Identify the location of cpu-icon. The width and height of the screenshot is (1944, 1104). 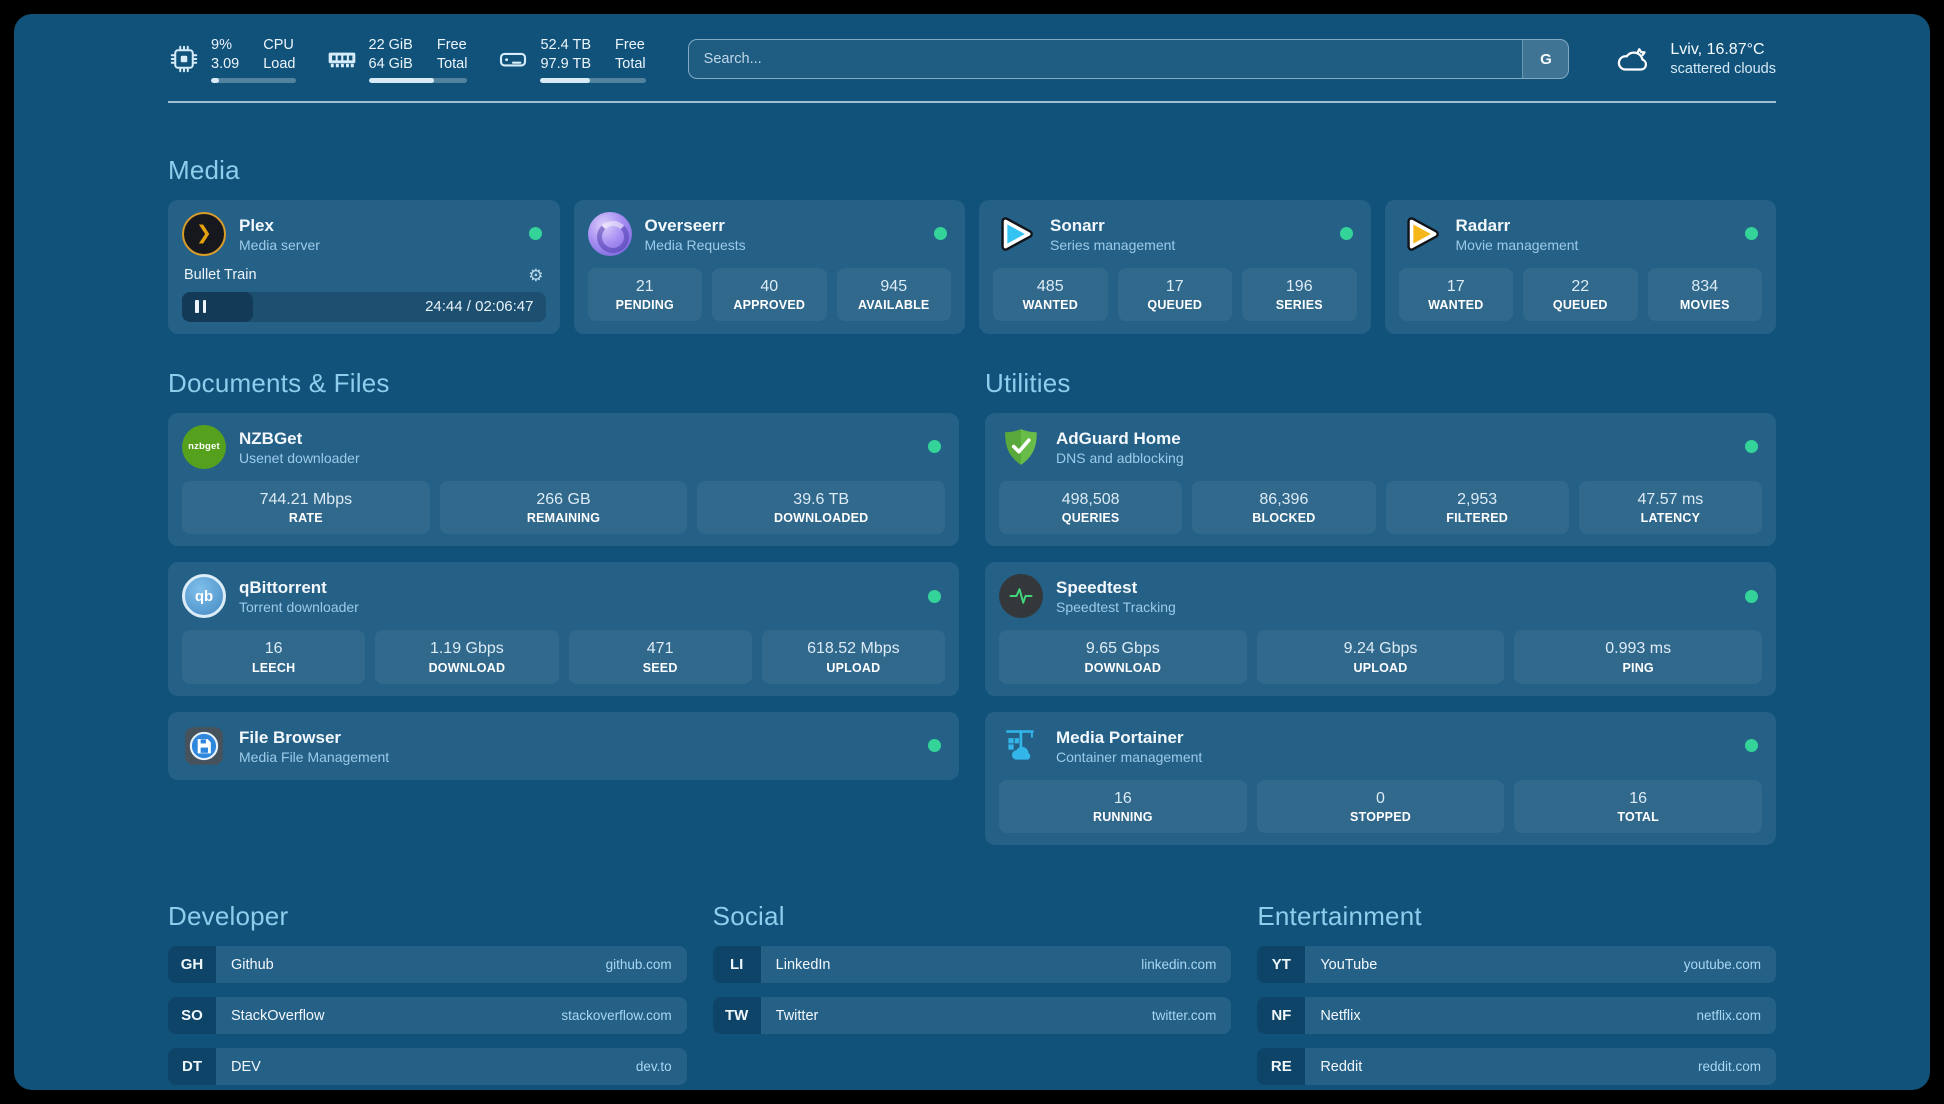
(184, 59).